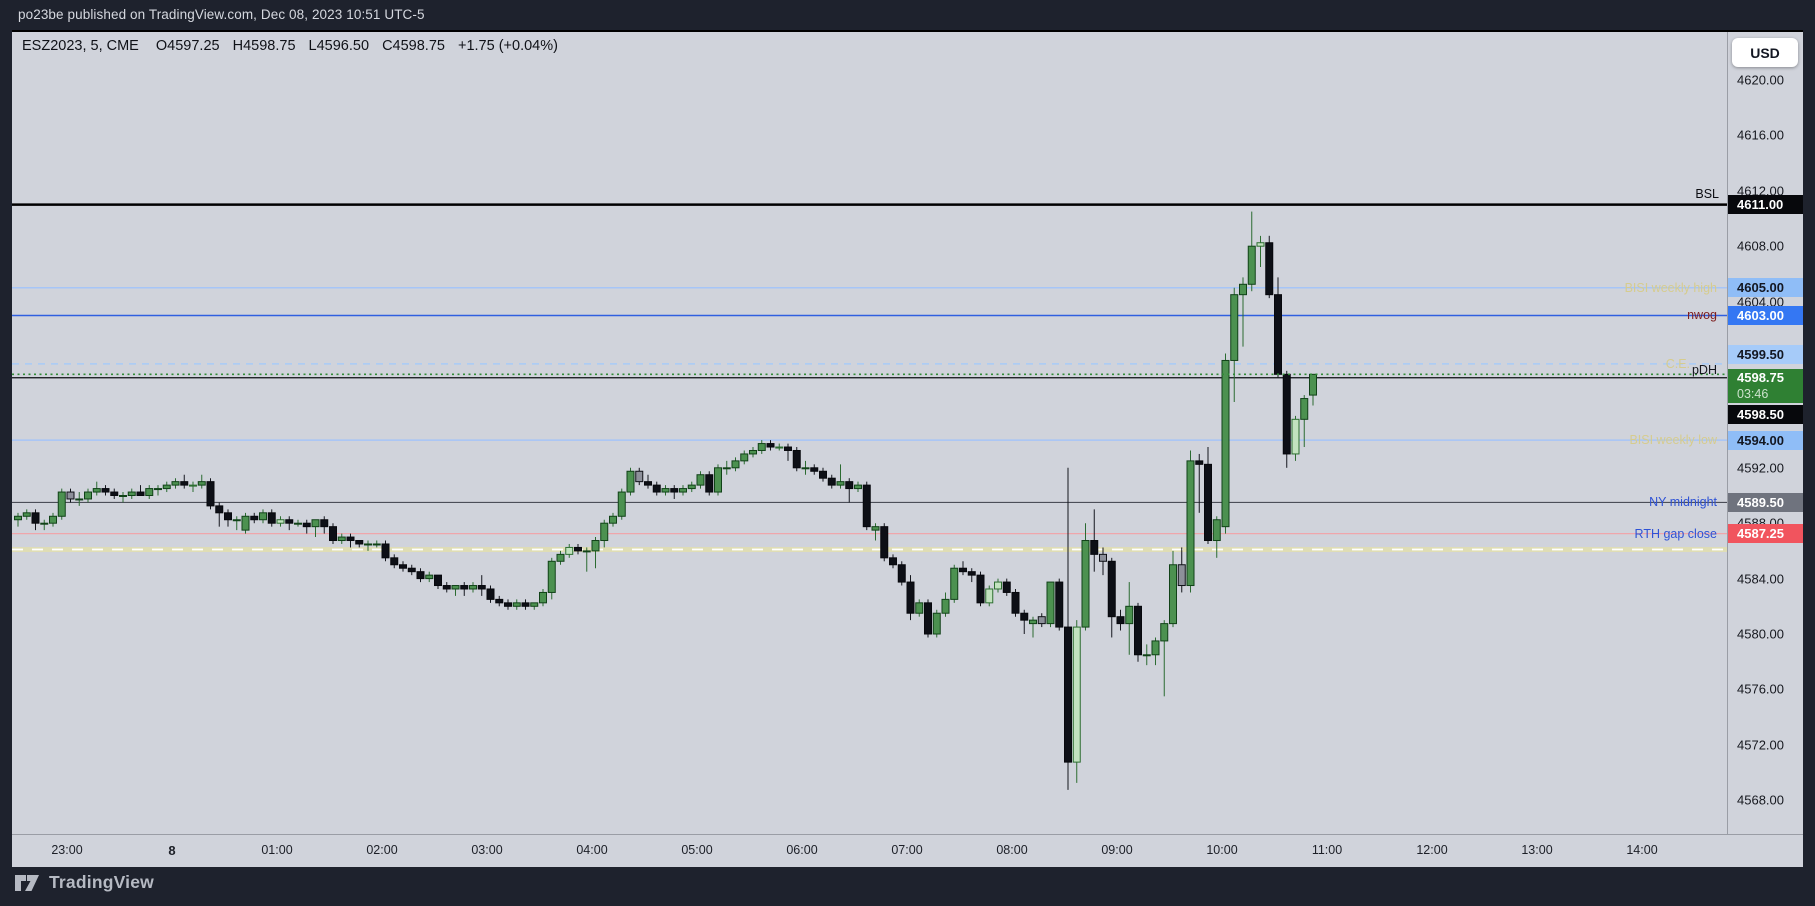  I want to click on change-value: +1.75 (+0.04%), so click(507, 46).